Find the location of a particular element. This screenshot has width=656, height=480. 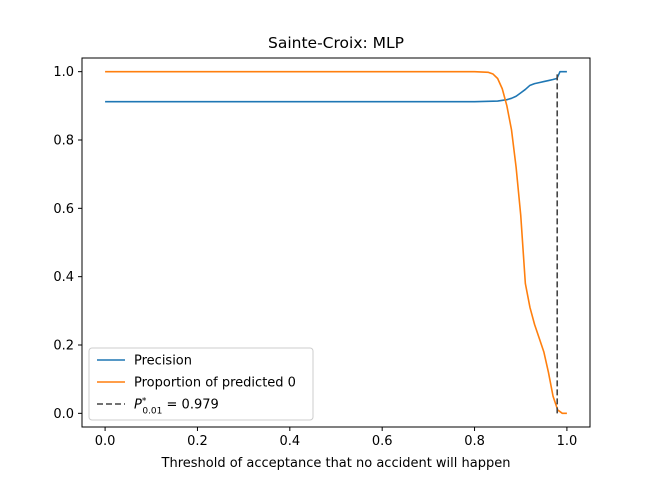

y-tick-label: 0.4 is located at coordinates (63, 277).